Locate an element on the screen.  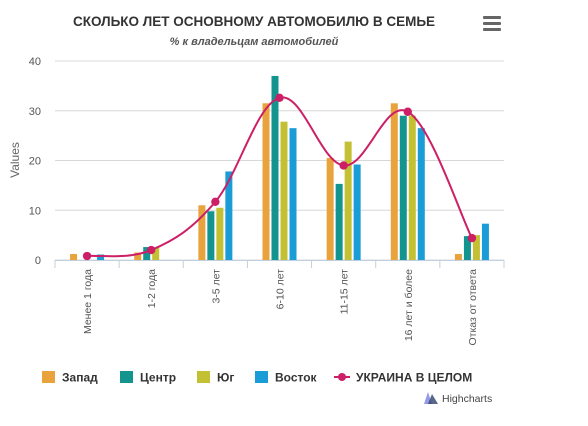
legend-label: Запад is located at coordinates (80, 378).